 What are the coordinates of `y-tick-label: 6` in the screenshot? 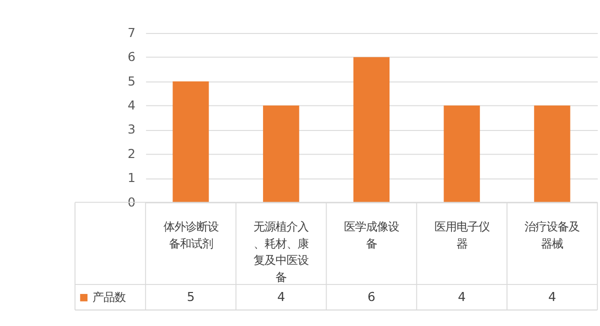 It's located at (132, 57).